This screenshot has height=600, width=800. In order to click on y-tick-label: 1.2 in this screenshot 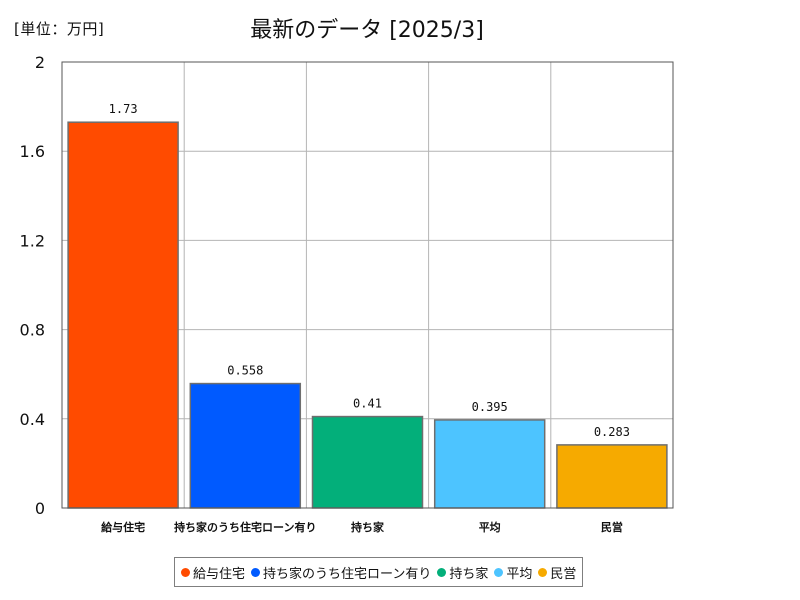, I will do `click(32, 240)`.